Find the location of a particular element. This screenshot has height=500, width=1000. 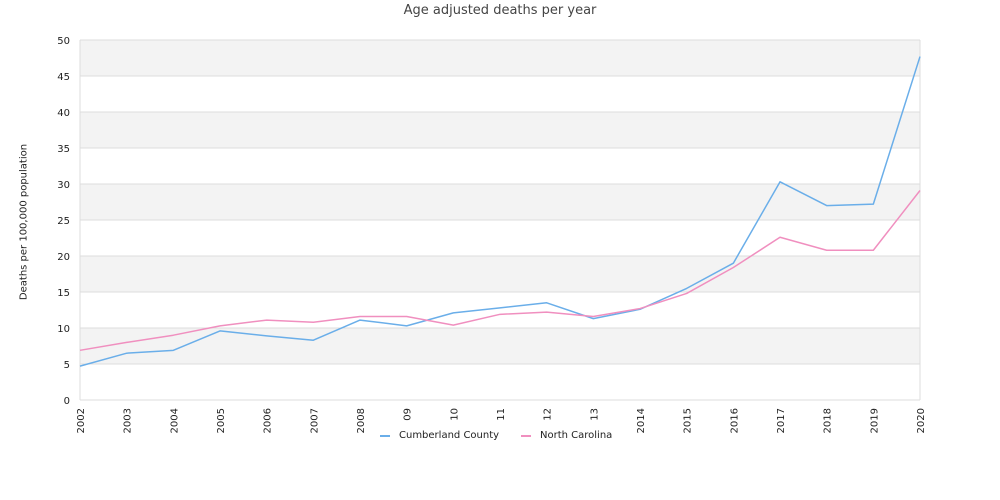

y-tick-label: 0 is located at coordinates (67, 401).